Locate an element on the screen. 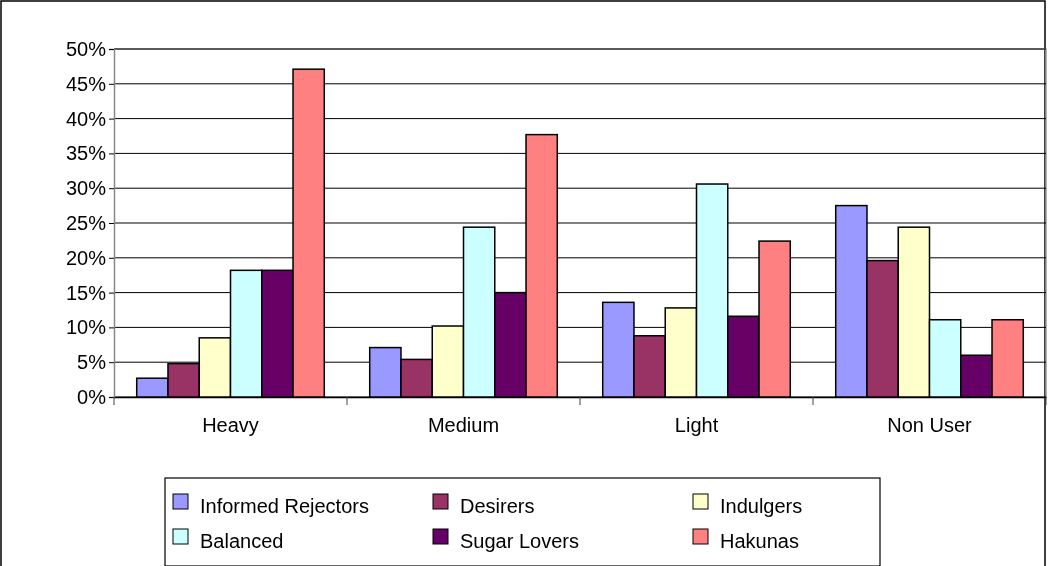 The height and width of the screenshot is (566, 1056). x-tick-label: Heavy is located at coordinates (230, 425).